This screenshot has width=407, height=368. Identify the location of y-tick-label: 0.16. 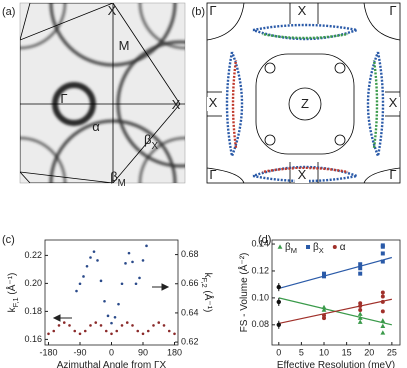
(33, 339).